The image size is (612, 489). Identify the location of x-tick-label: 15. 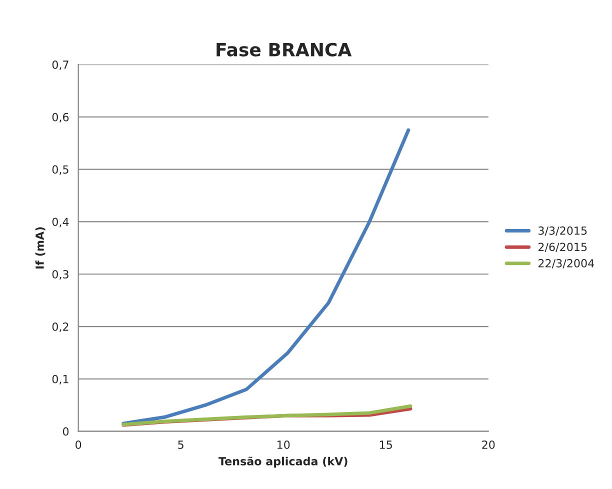
(386, 444).